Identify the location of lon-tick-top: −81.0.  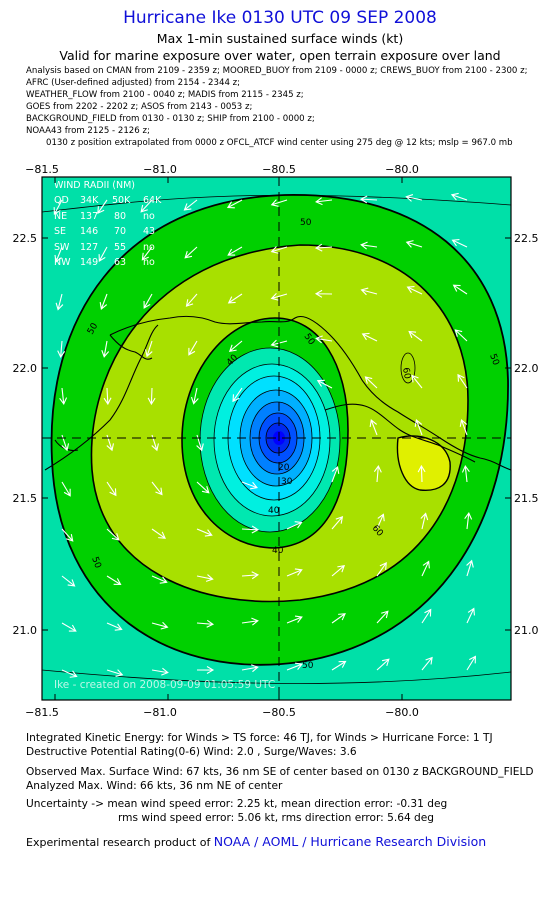
(160, 169).